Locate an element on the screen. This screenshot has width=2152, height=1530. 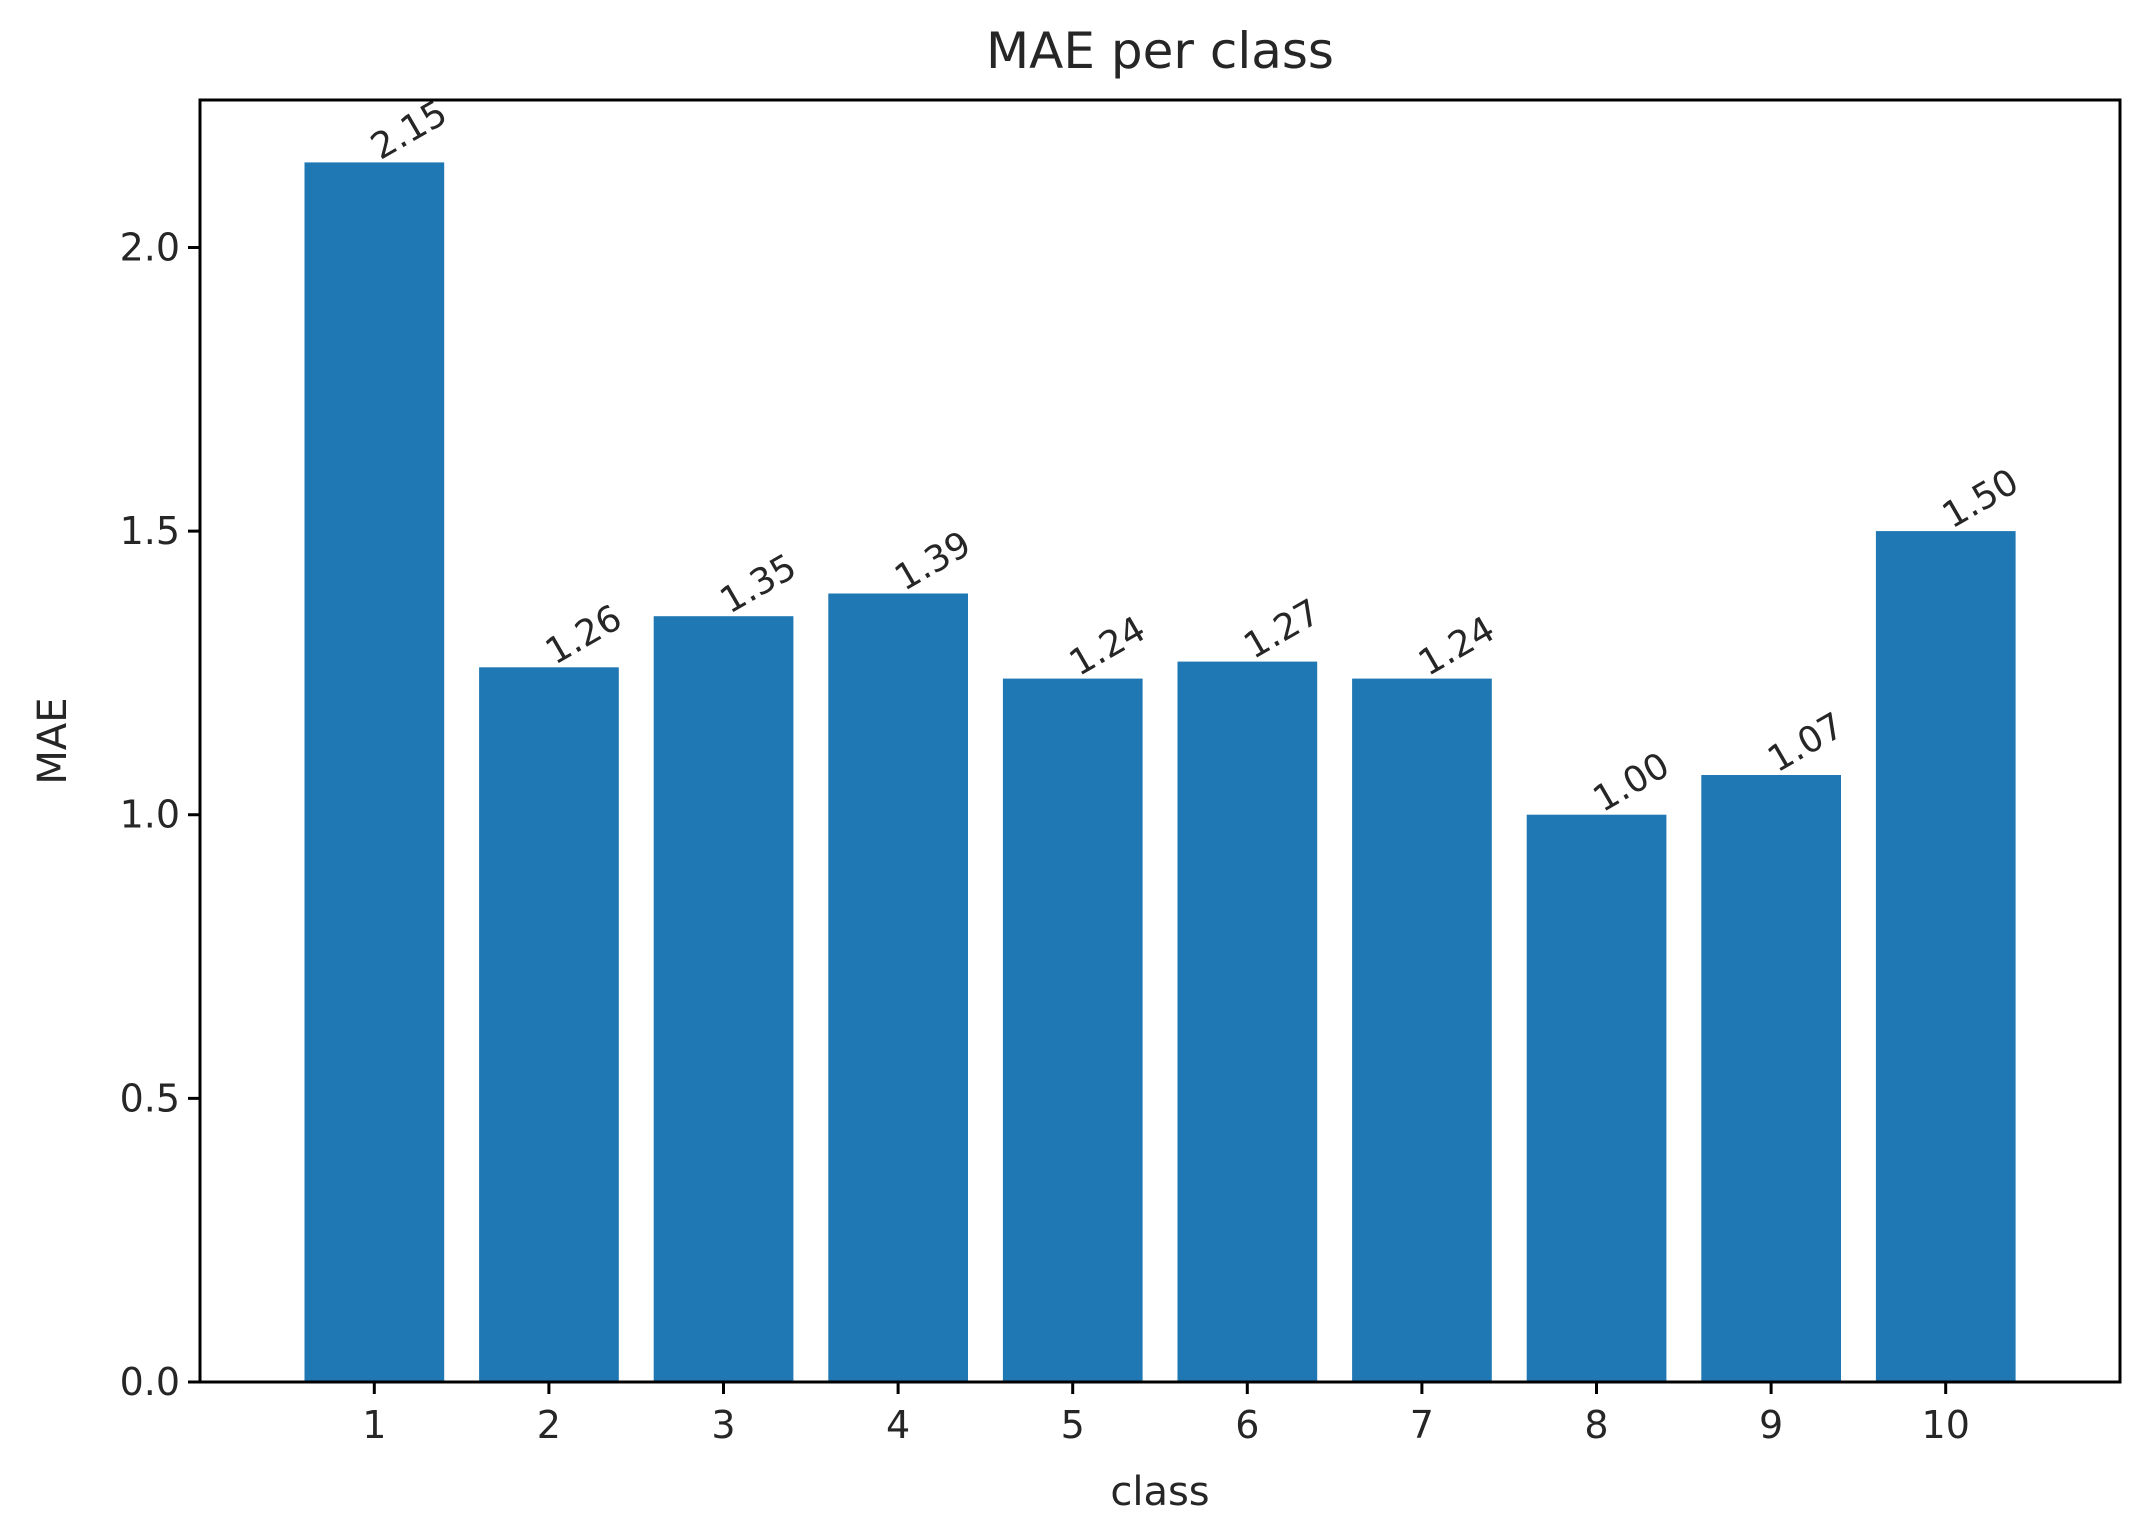
x-axis-label: class is located at coordinates (1159, 1492).